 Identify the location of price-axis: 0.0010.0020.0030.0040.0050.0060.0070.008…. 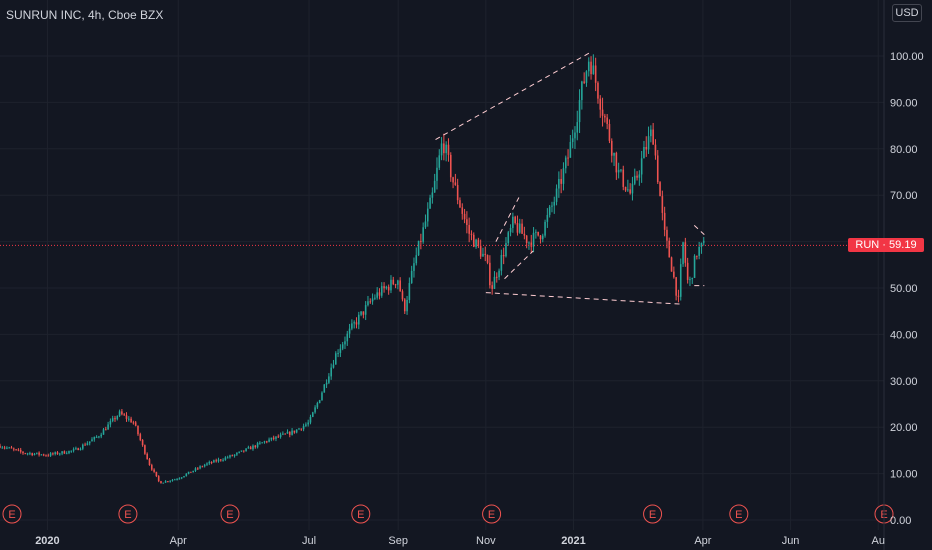
(903, 275).